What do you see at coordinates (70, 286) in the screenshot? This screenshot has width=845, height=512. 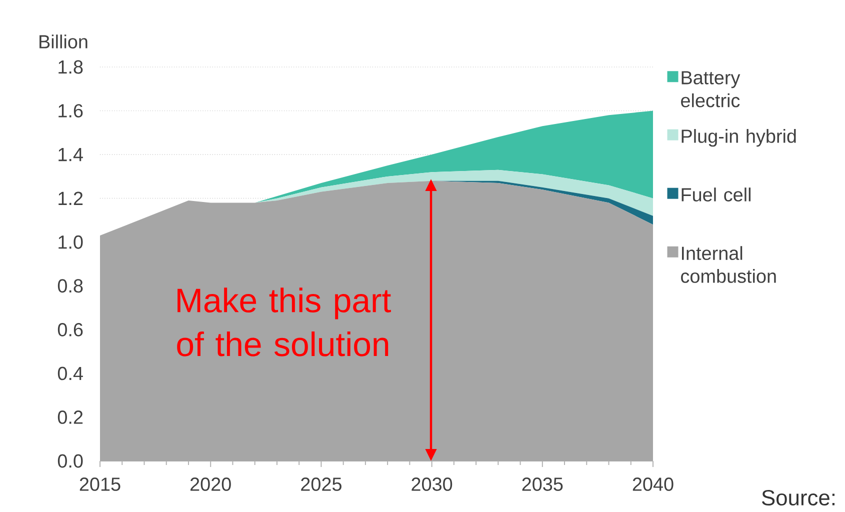 I see `y-tick-label: 0.8` at bounding box center [70, 286].